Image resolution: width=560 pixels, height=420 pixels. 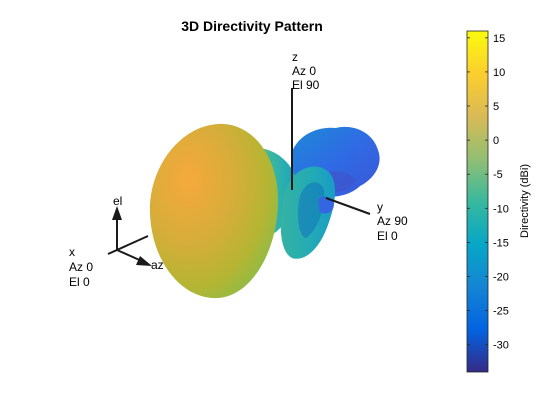 I want to click on azimuth-label: az, so click(x=157, y=265).